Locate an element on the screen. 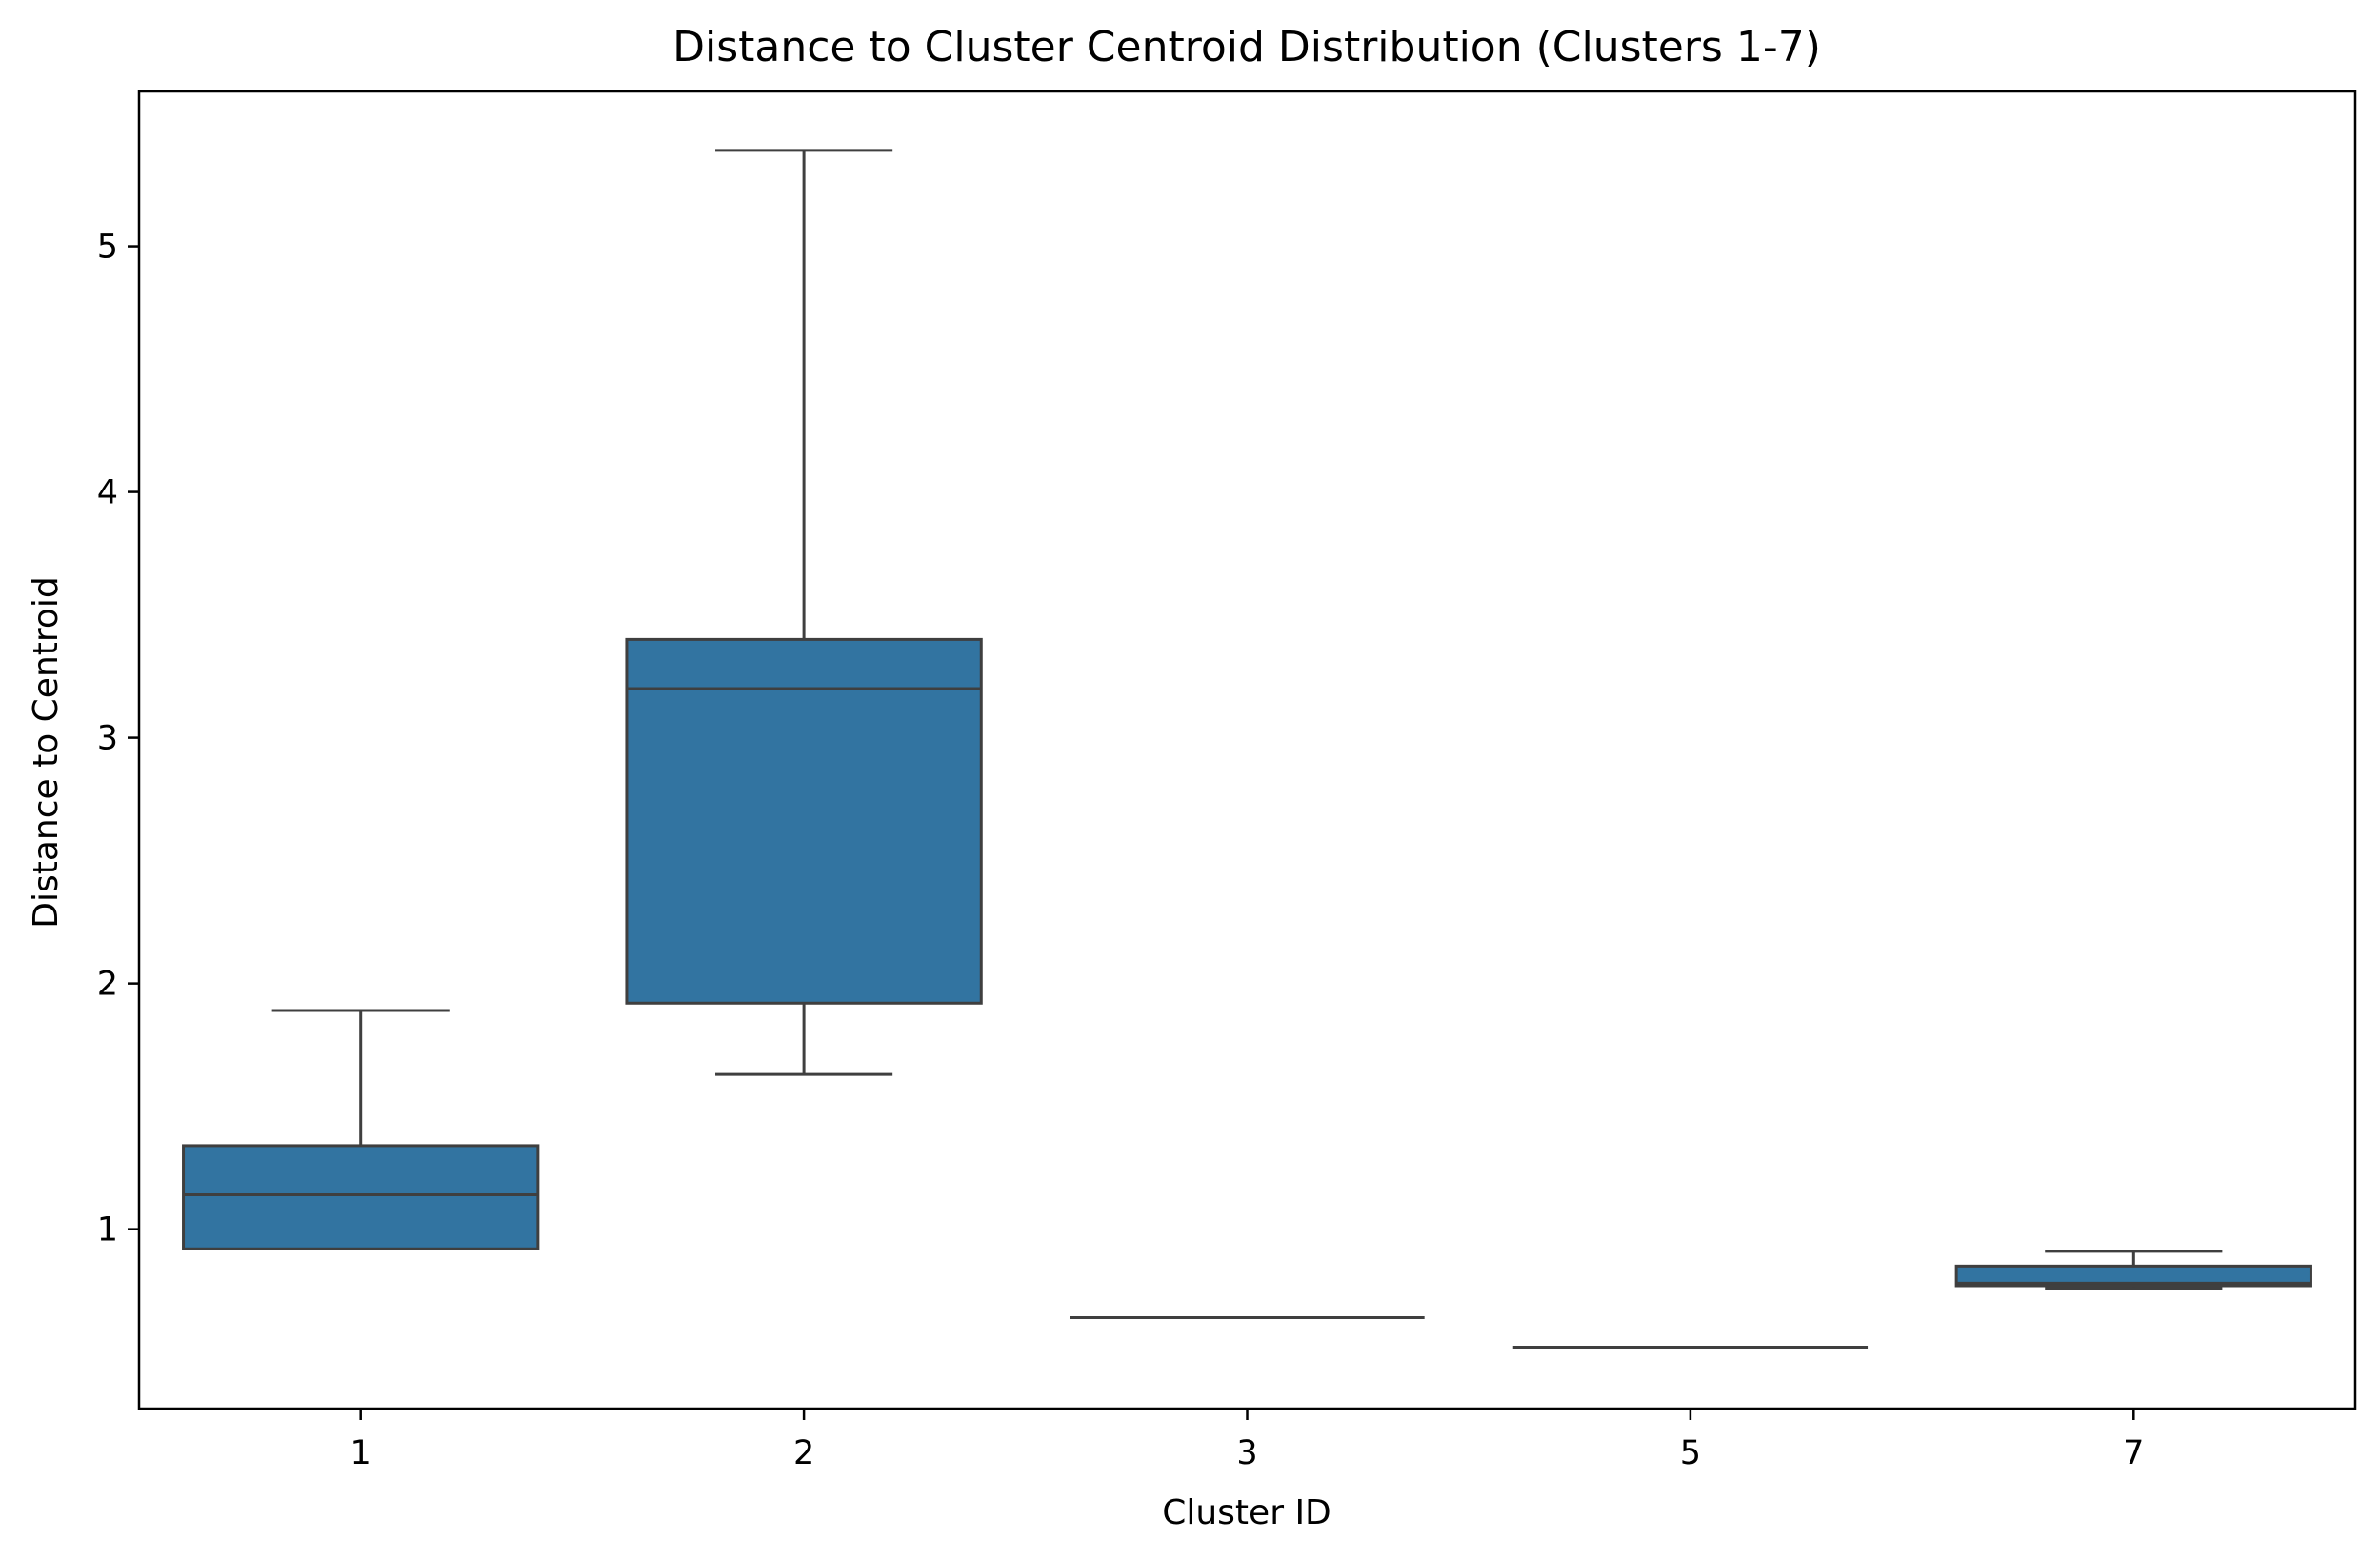  x-tick-label: 1 is located at coordinates (360, 1453).